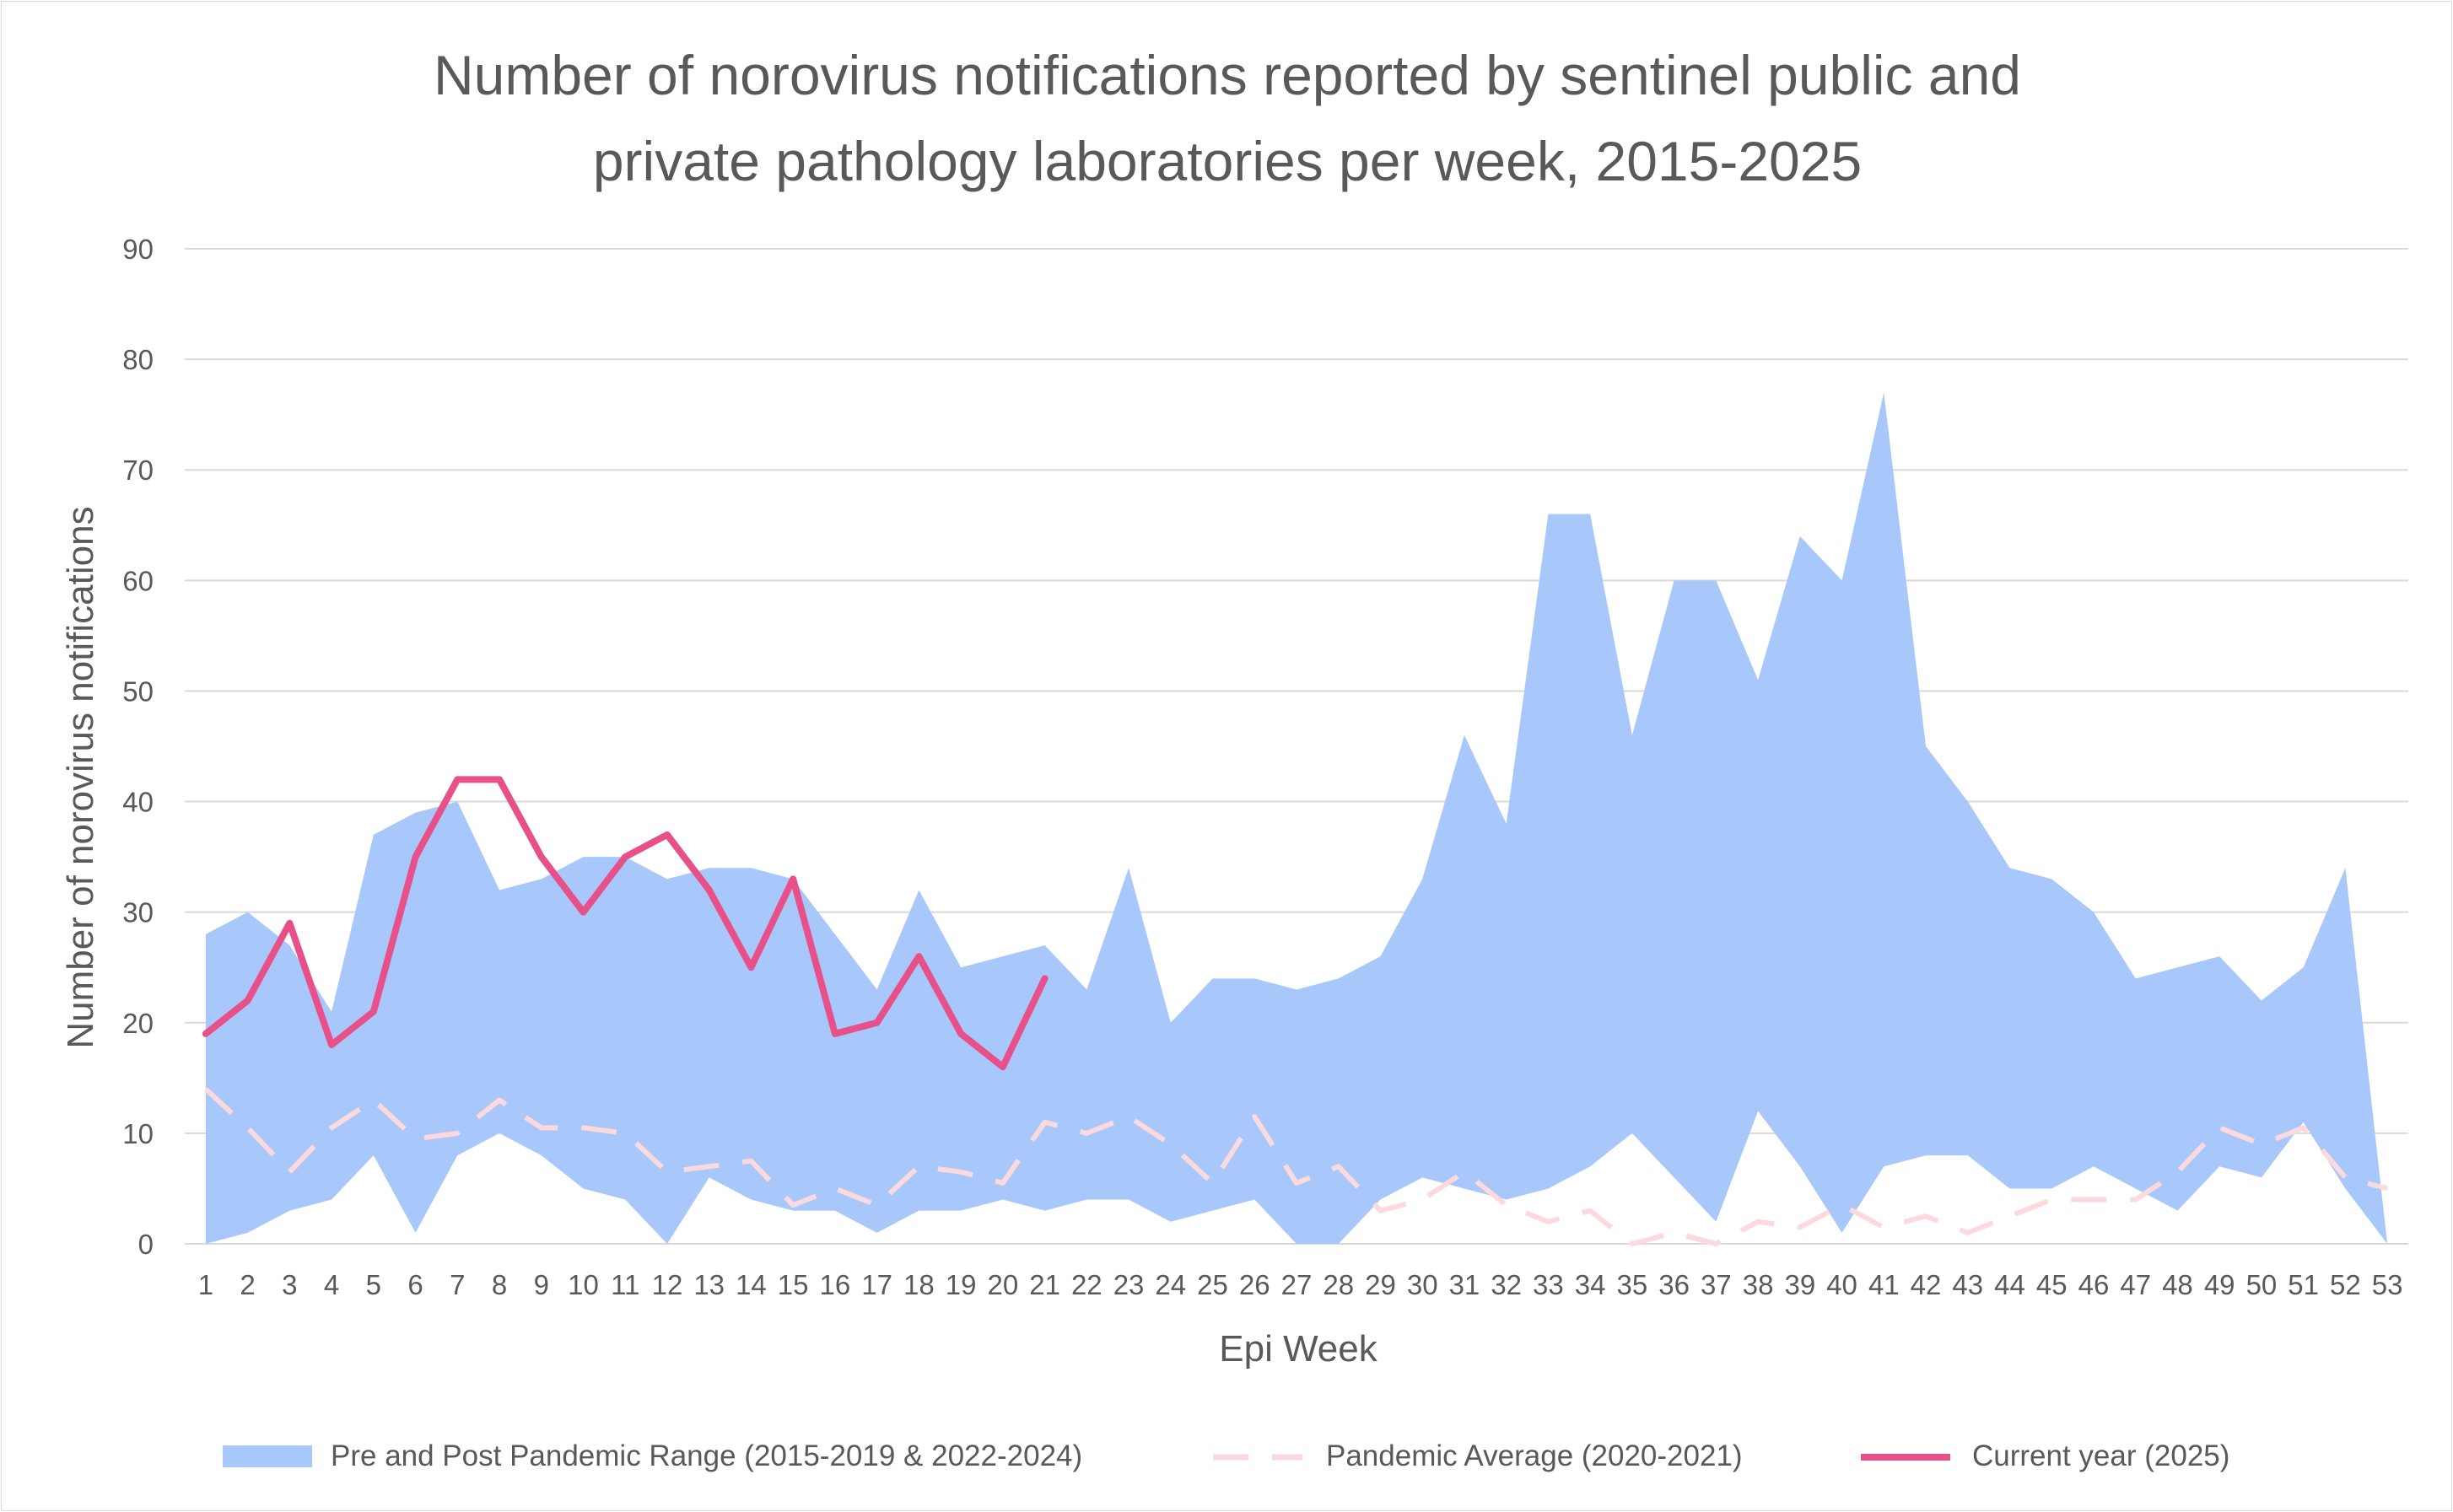 The image size is (2453, 1512). Describe the element at coordinates (415, 1285) in the screenshot. I see `x-tick-label: 6` at that location.